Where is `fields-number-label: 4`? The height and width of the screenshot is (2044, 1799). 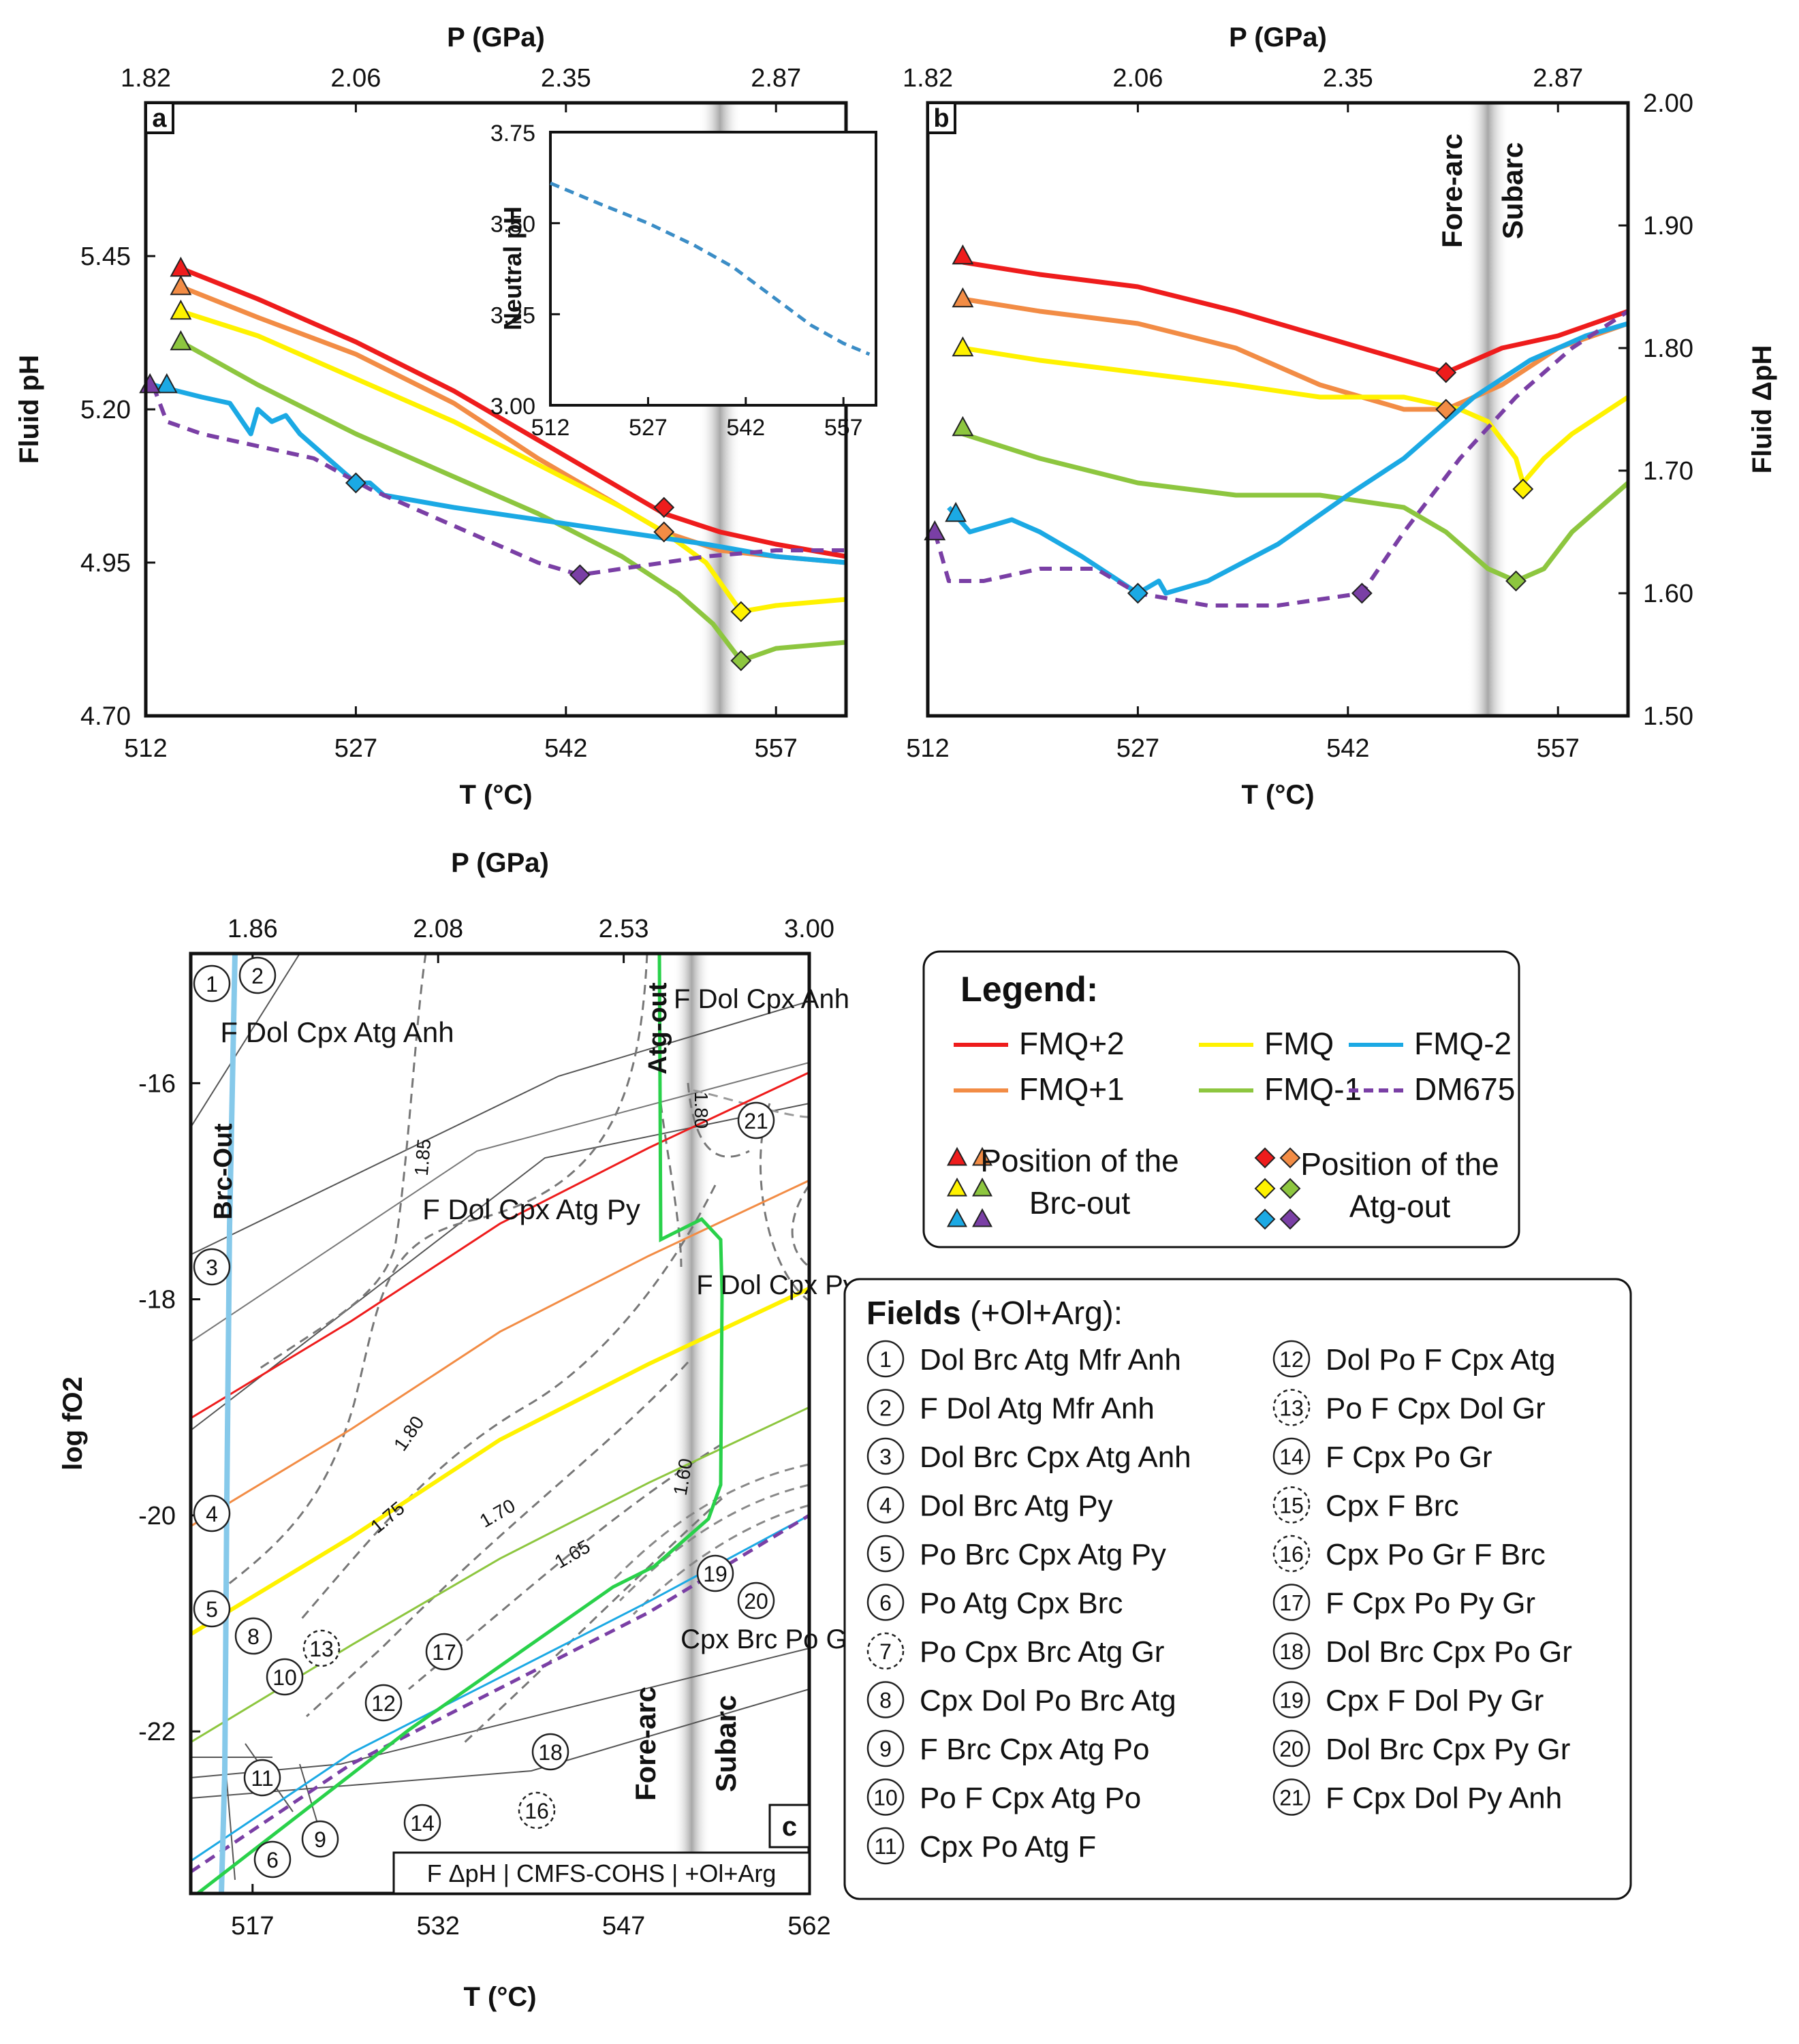 fields-number-label: 4 is located at coordinates (885, 1506).